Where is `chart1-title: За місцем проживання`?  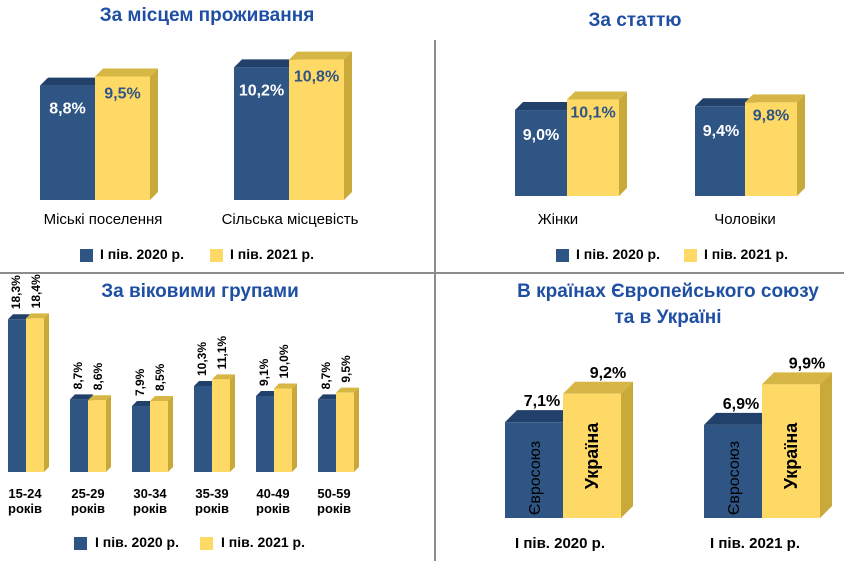 chart1-title: За місцем проживання is located at coordinates (207, 15).